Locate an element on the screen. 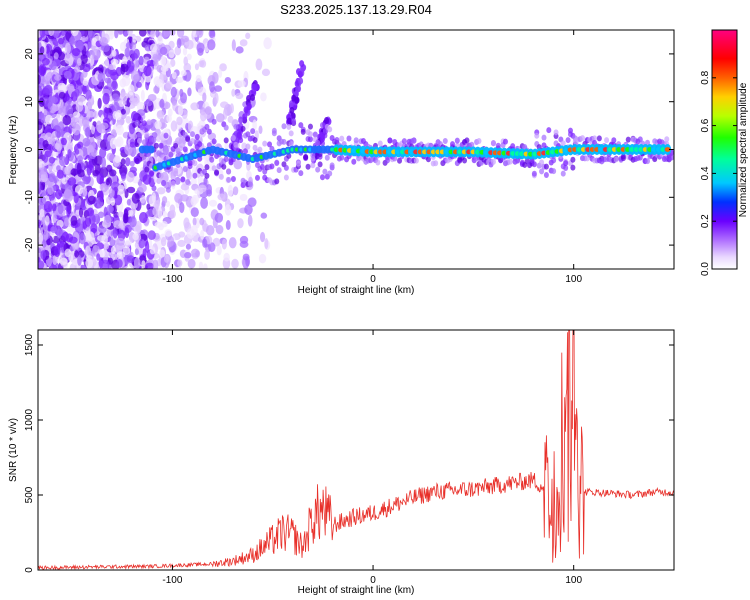 The width and height of the screenshot is (750, 600). heatmap-xtick-label: 100 is located at coordinates (573, 279).